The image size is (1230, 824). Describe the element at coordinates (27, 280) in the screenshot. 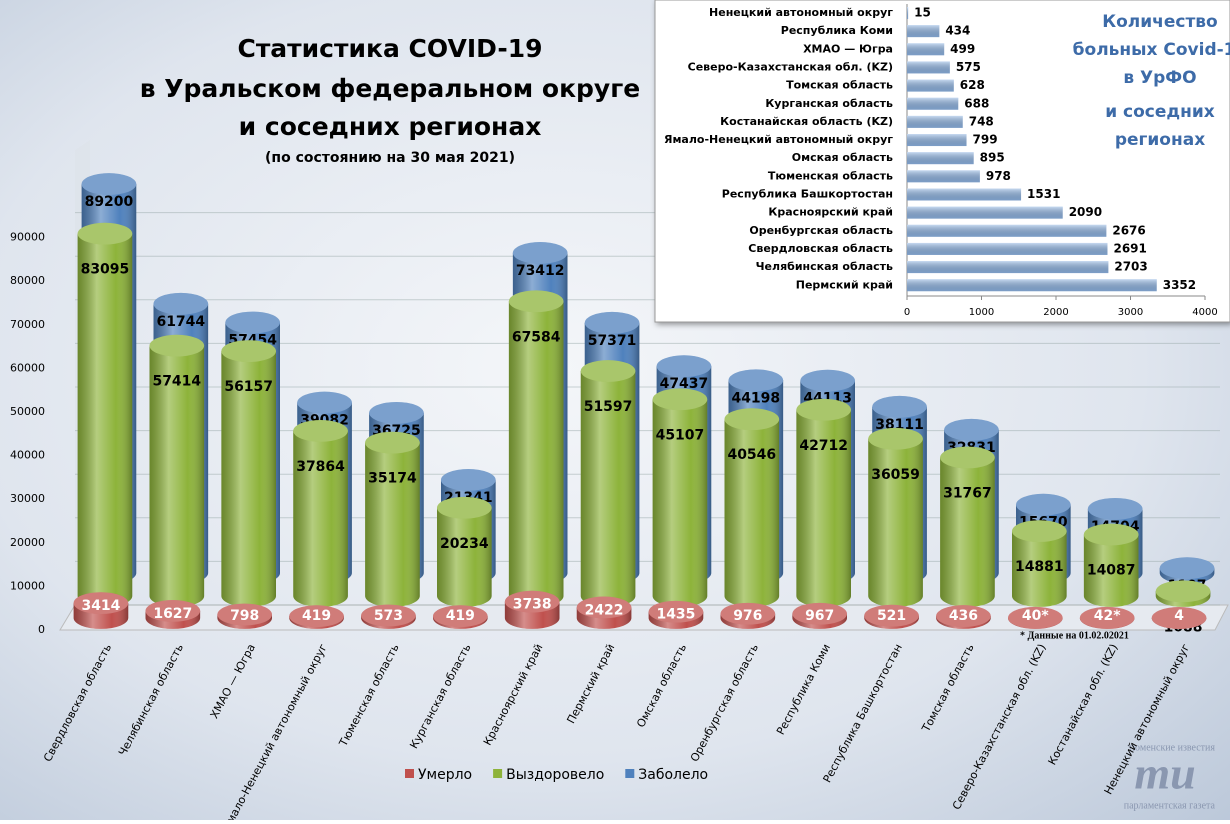

I see `y-tick-label: 80000` at that location.